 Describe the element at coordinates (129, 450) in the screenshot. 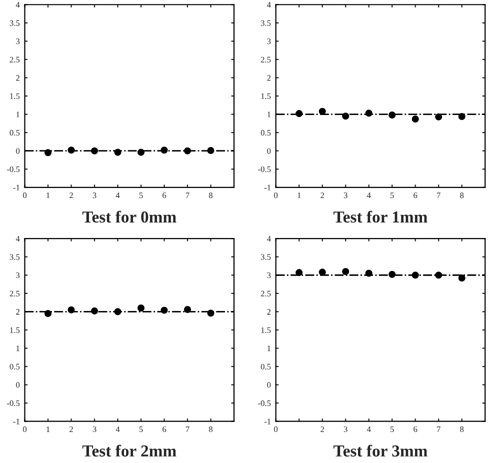

I see `x-axis-title: Test for 2mm` at that location.